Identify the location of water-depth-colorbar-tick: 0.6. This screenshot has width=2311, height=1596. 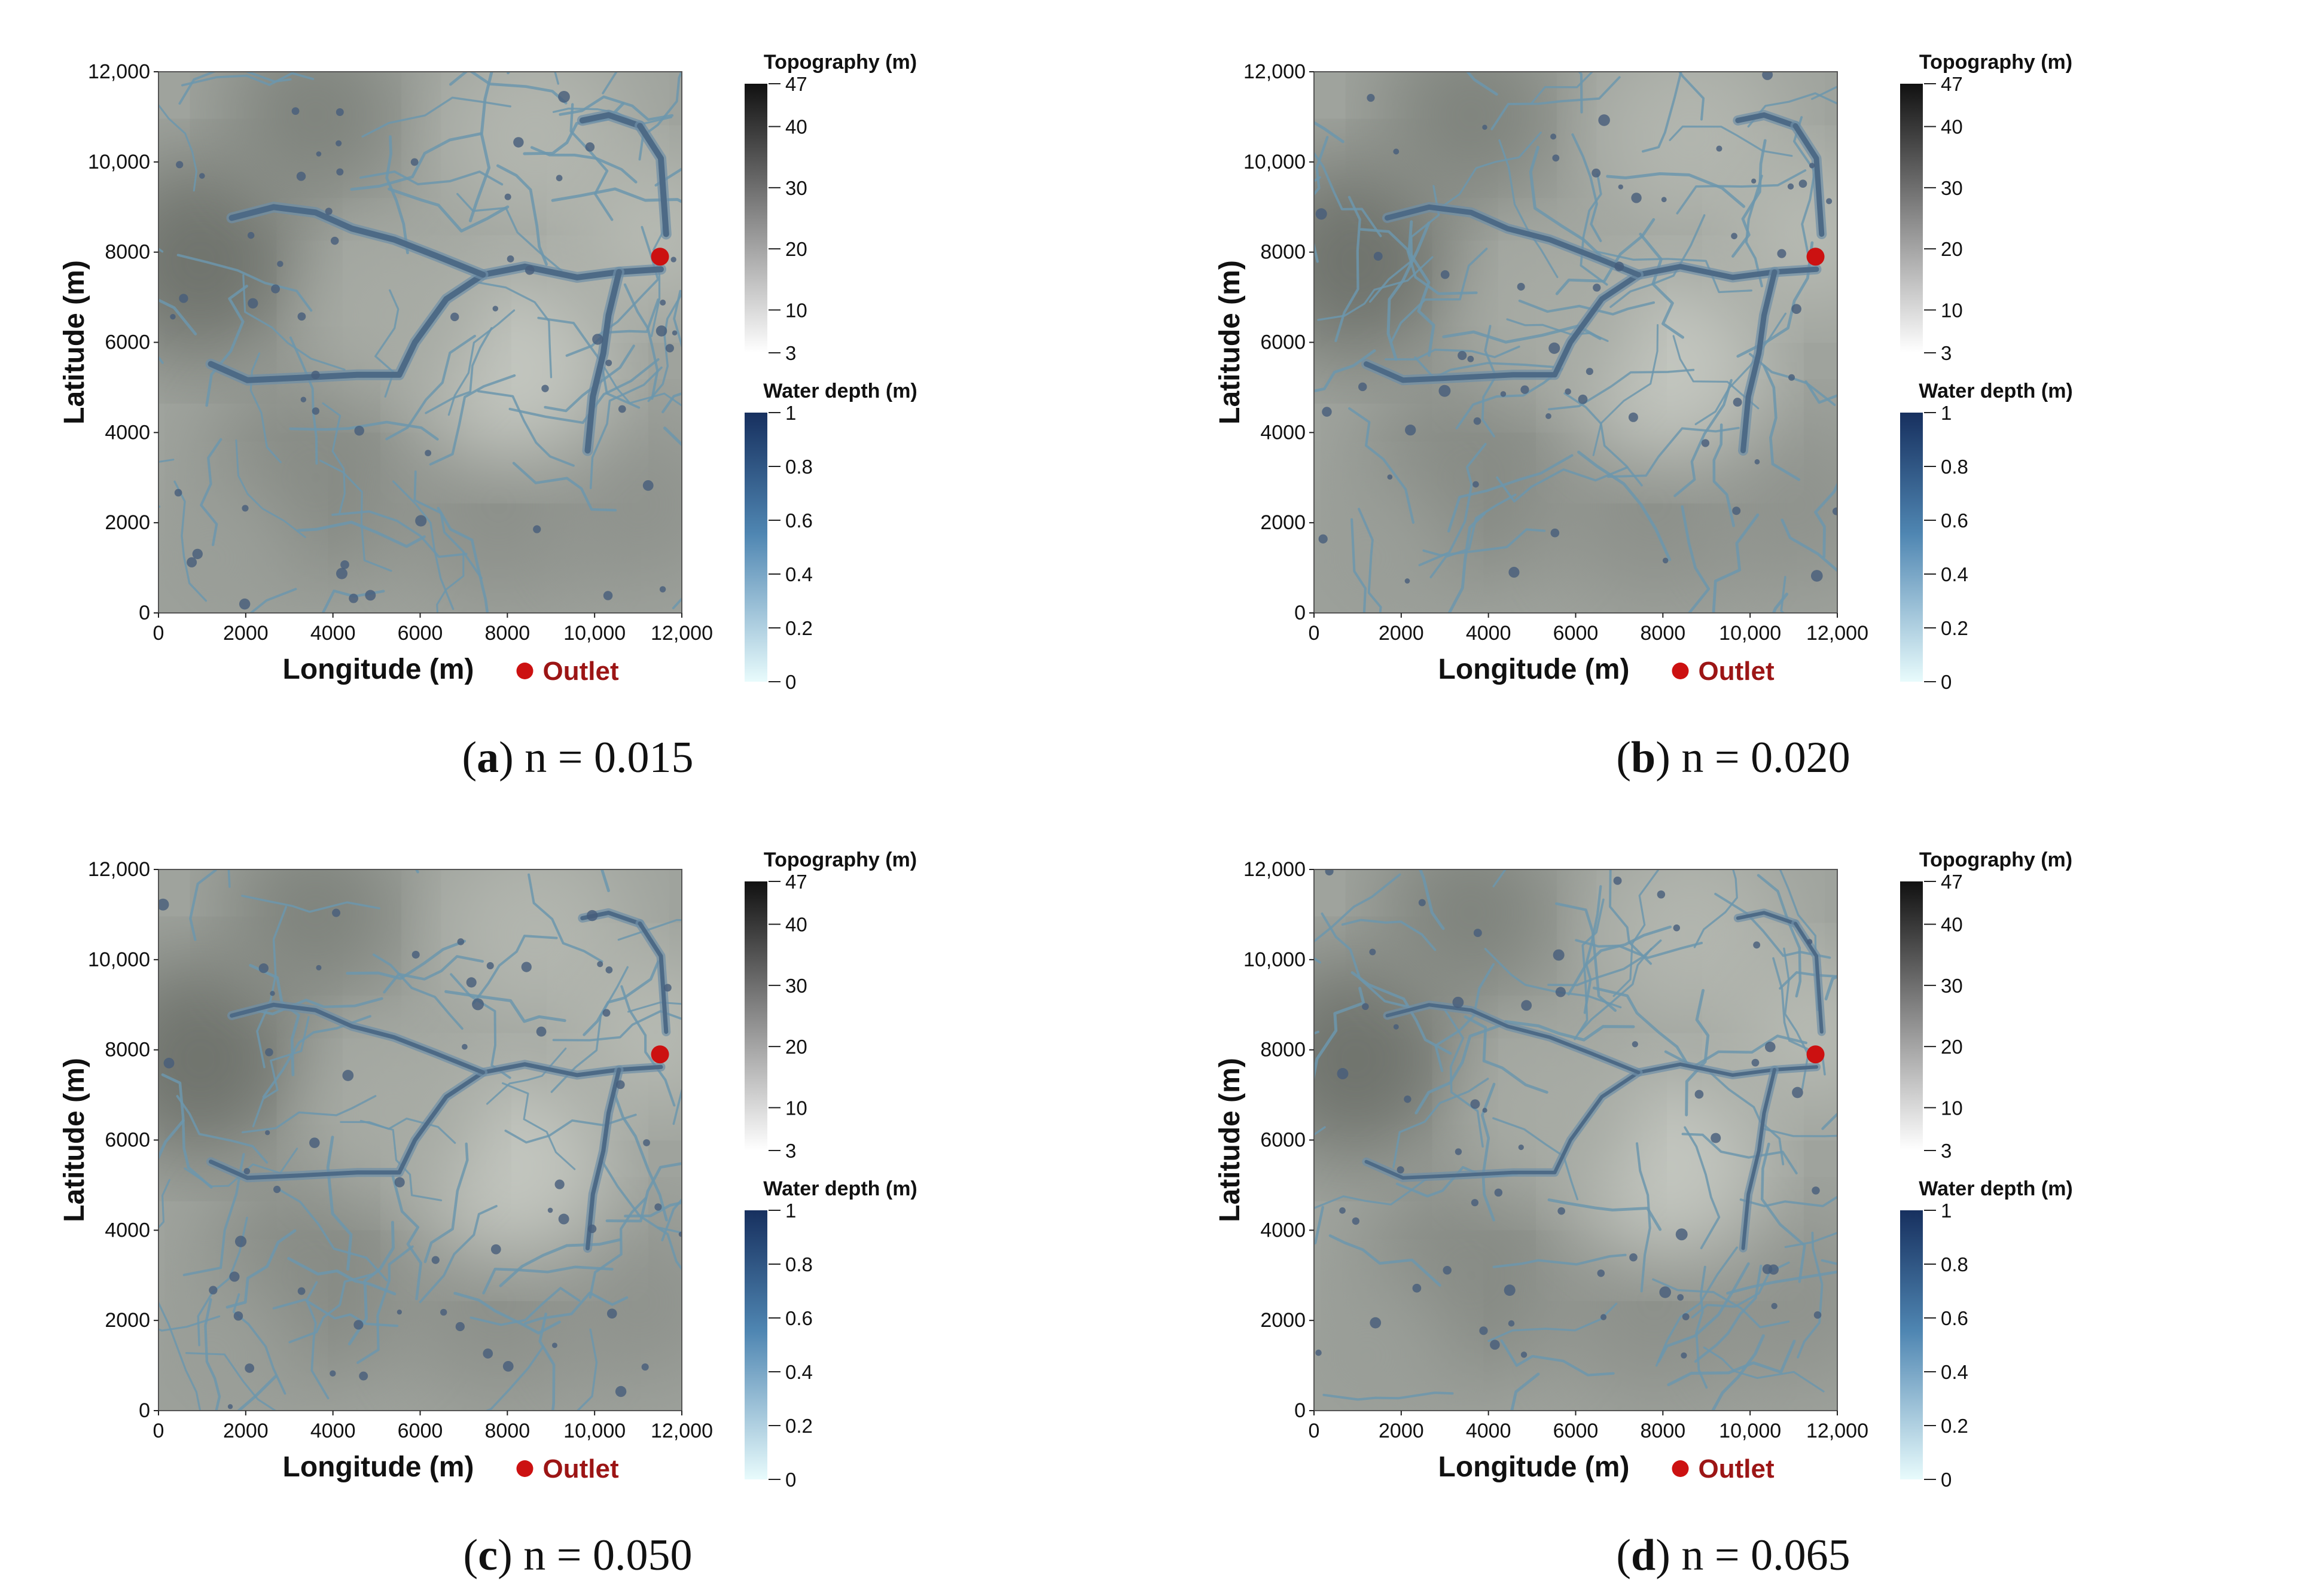
(799, 520).